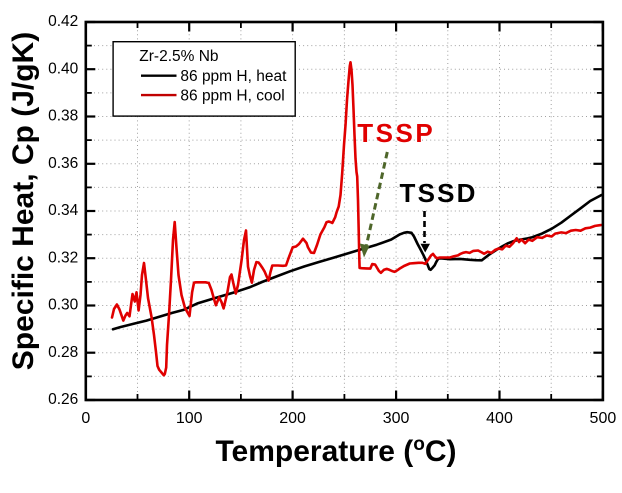 This screenshot has height=493, width=622. I want to click on svg-text: 200, so click(292, 418).